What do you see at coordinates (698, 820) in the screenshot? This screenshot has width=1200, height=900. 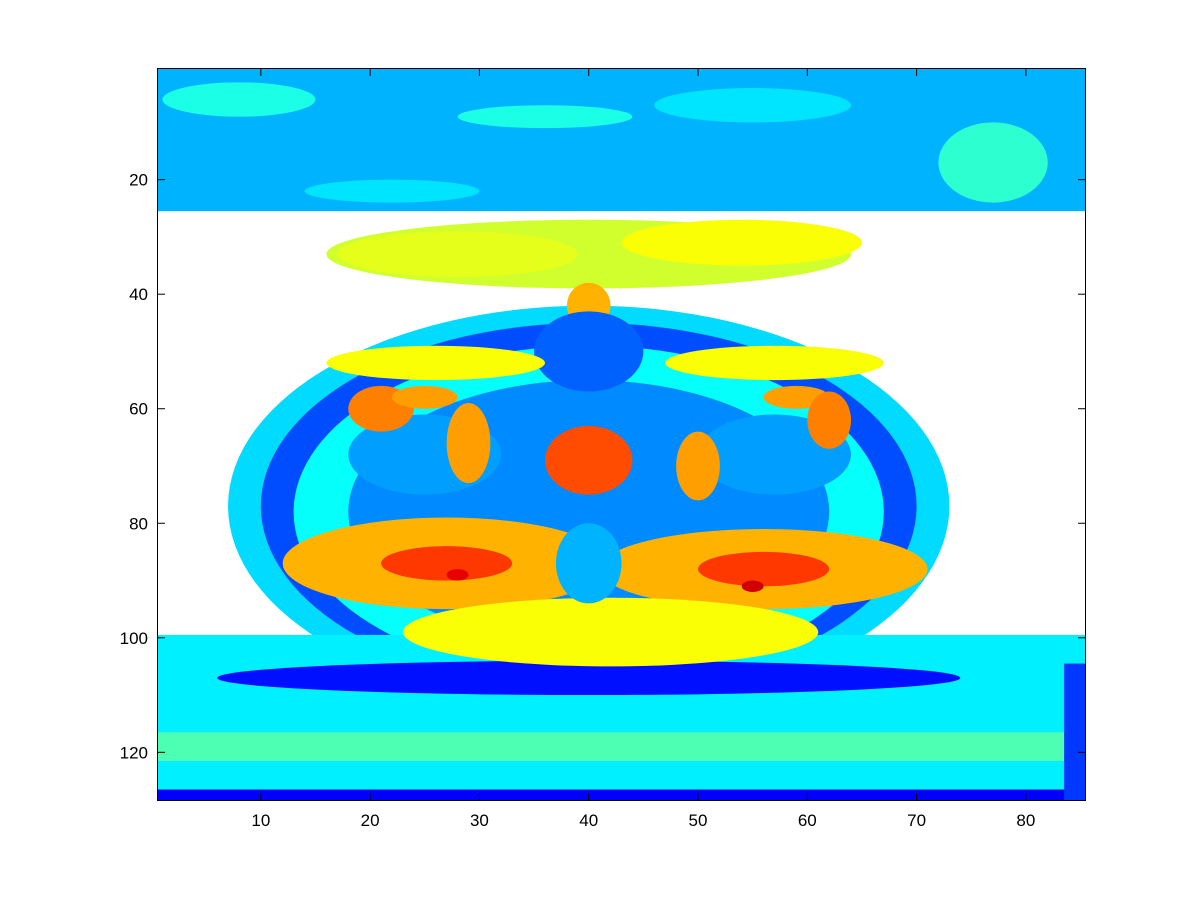 I see `x-tick-label: 50` at bounding box center [698, 820].